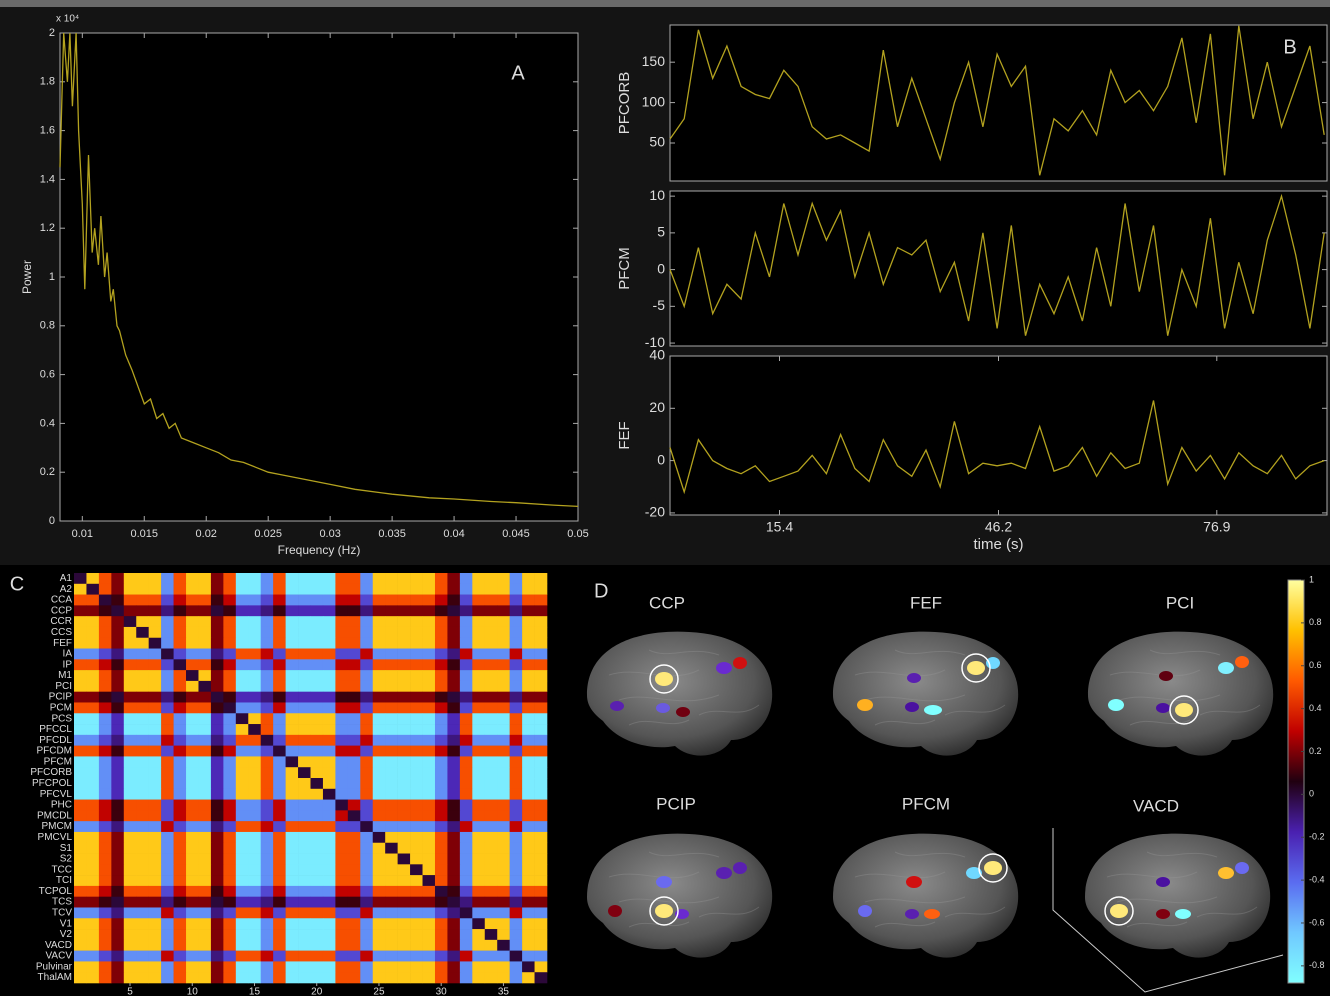 The height and width of the screenshot is (996, 1330). I want to click on y-tick-label: 0.8, so click(47, 326).